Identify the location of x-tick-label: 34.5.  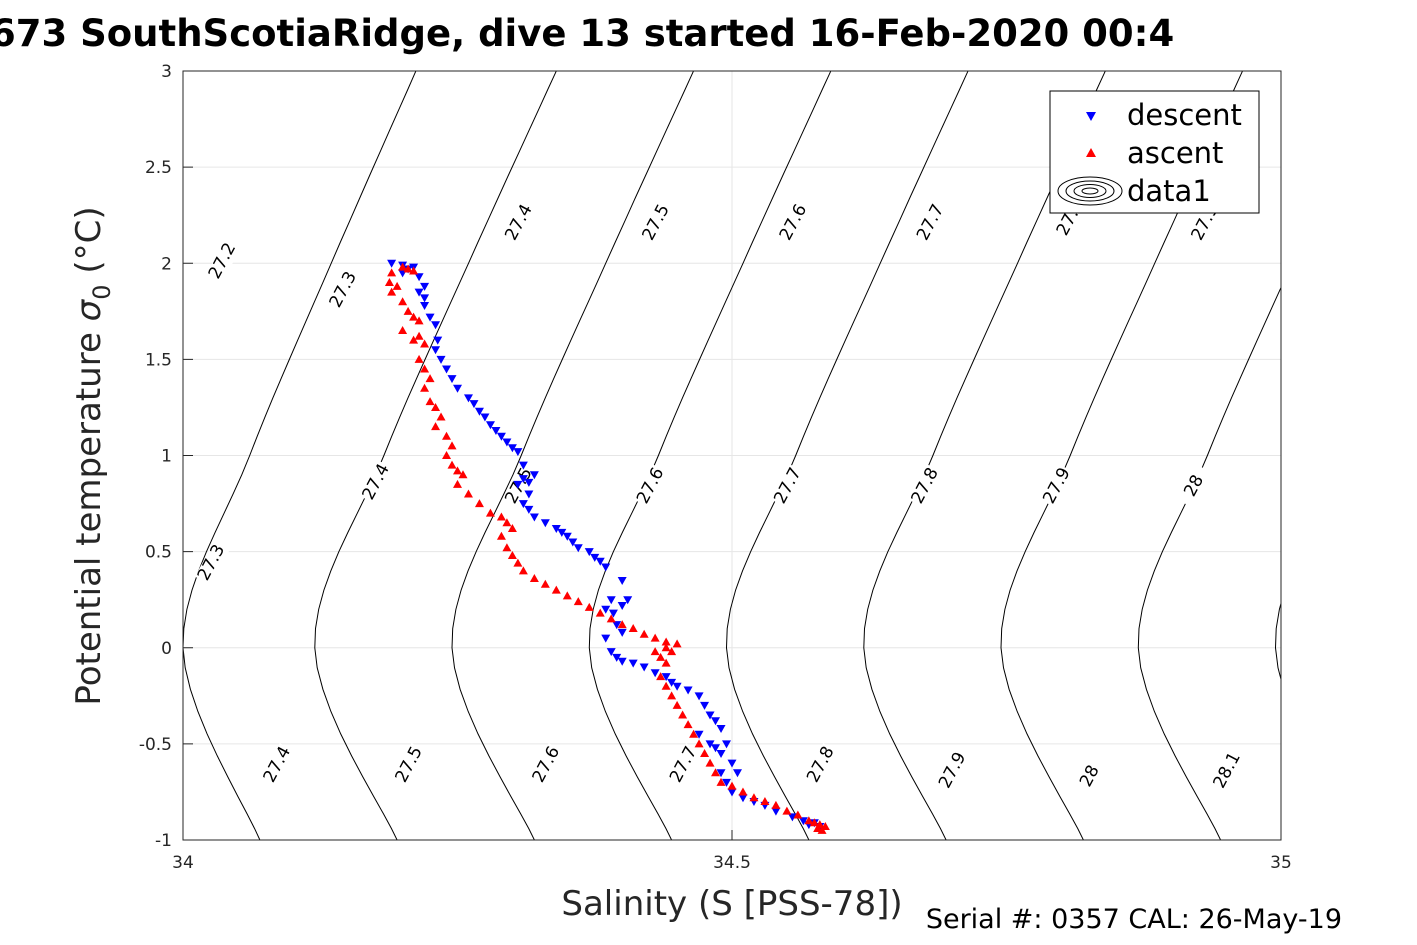
(732, 863).